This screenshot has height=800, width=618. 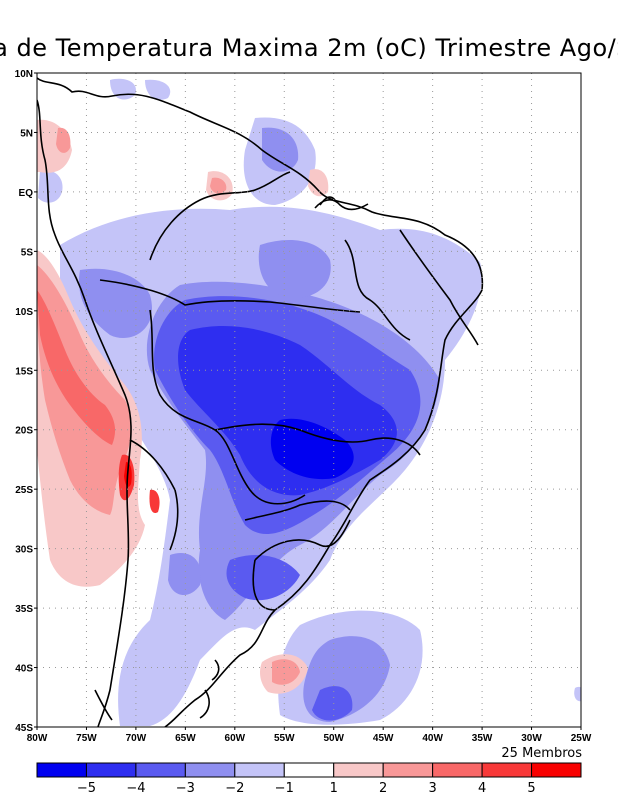 I want to click on colorbar-tick-label: 5, so click(x=531, y=788).